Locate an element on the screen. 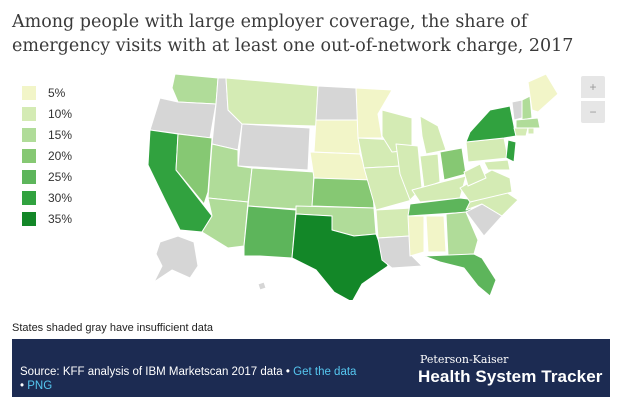  state-alaska is located at coordinates (176, 259).